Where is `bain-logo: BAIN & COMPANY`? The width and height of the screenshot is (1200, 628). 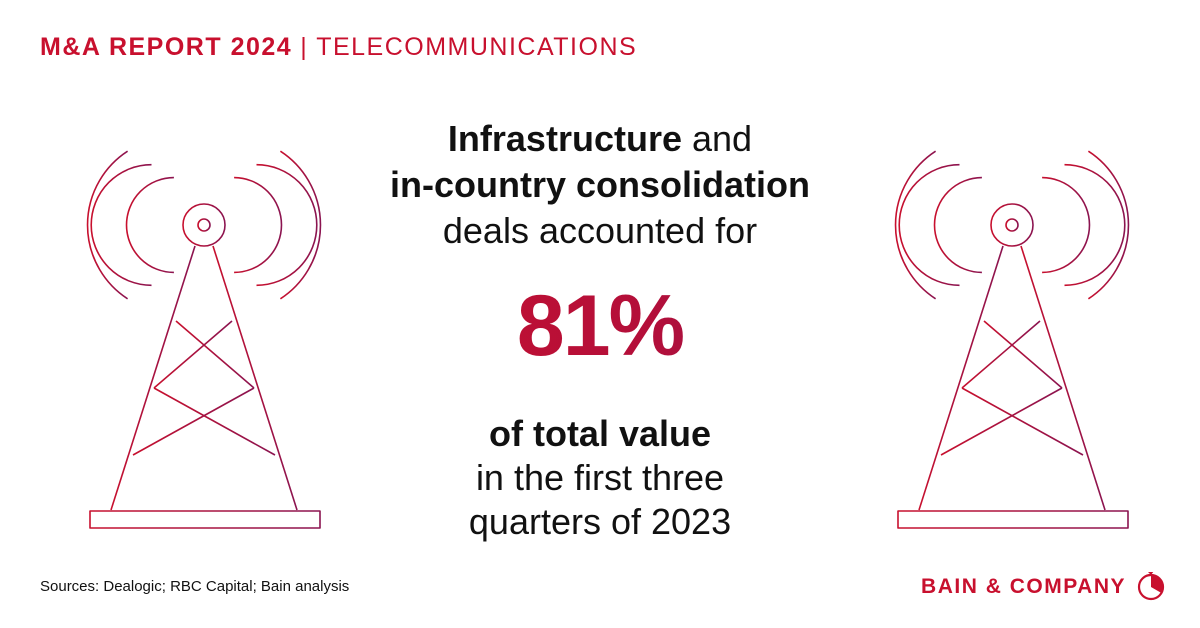 bain-logo: BAIN & COMPANY is located at coordinates (1043, 587).